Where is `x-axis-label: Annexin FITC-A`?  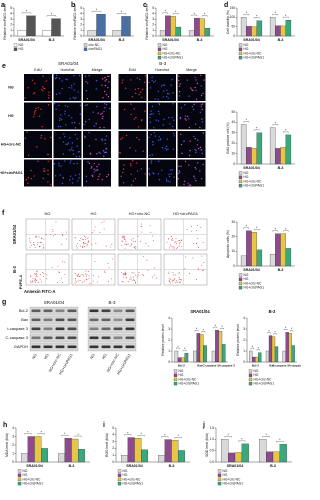 x-axis-label: Annexin FITC-A is located at coordinates (39, 291).